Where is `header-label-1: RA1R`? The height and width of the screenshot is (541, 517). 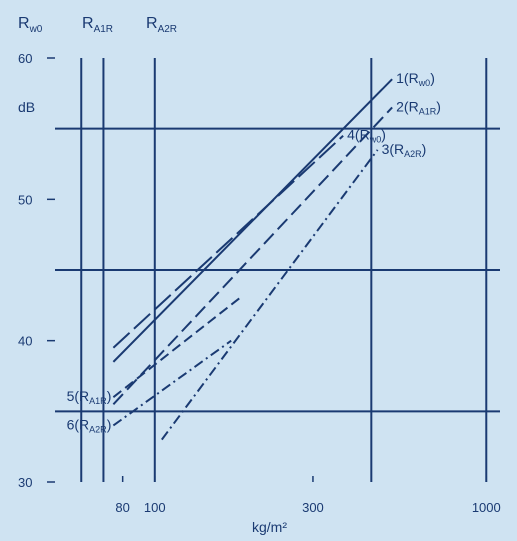
header-label-1: RA1R is located at coordinates (97, 25).